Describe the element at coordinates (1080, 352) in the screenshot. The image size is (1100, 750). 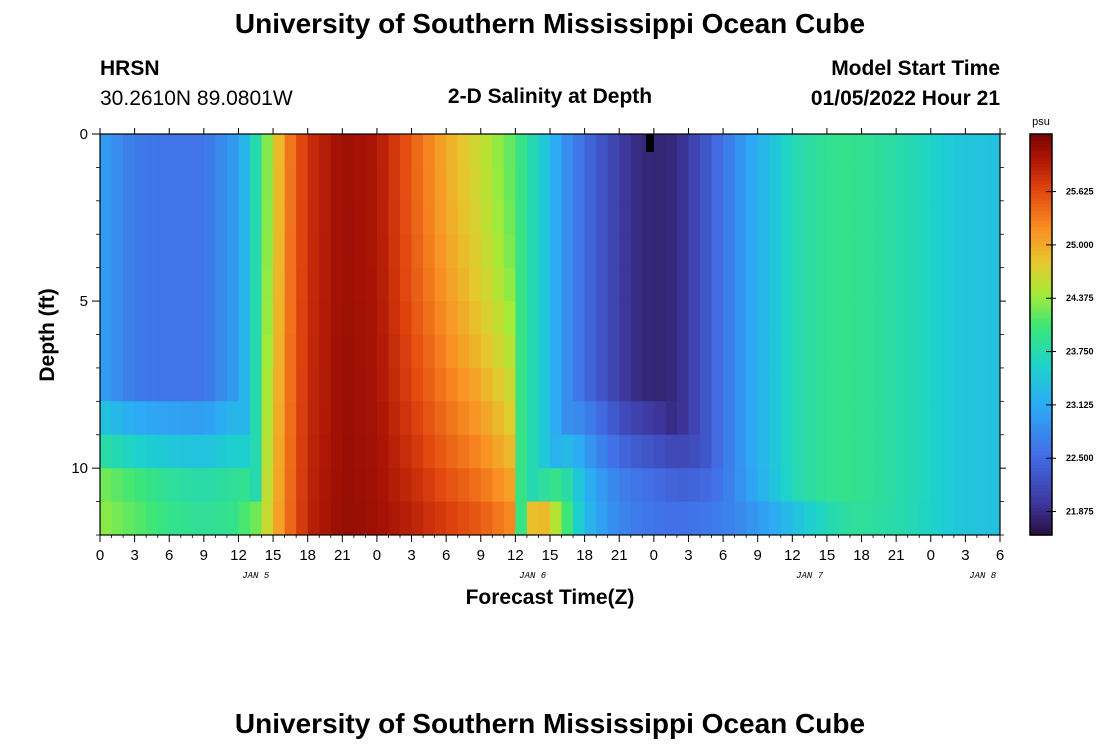
I see `colorbar-tick-label: 23.750` at that location.